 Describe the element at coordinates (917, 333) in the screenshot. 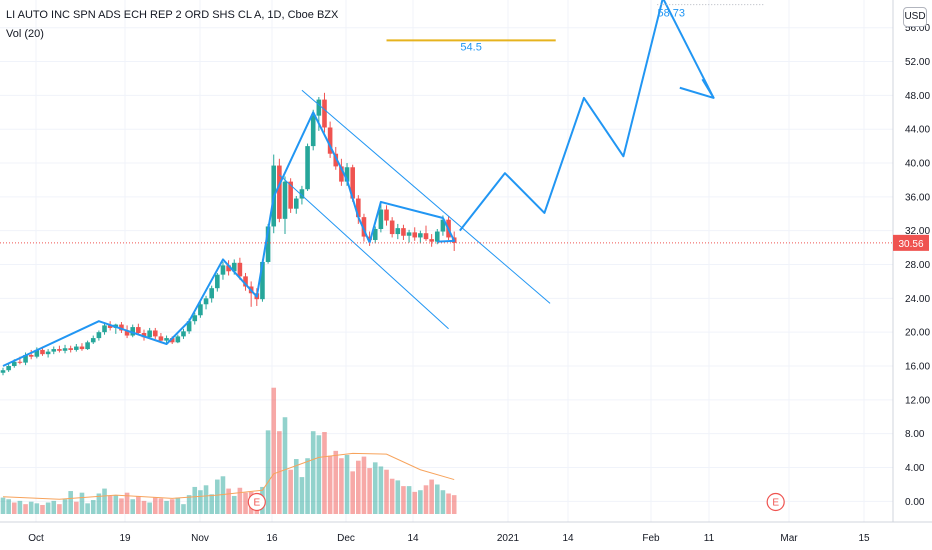

I see `y-tick-label: 20.00` at that location.